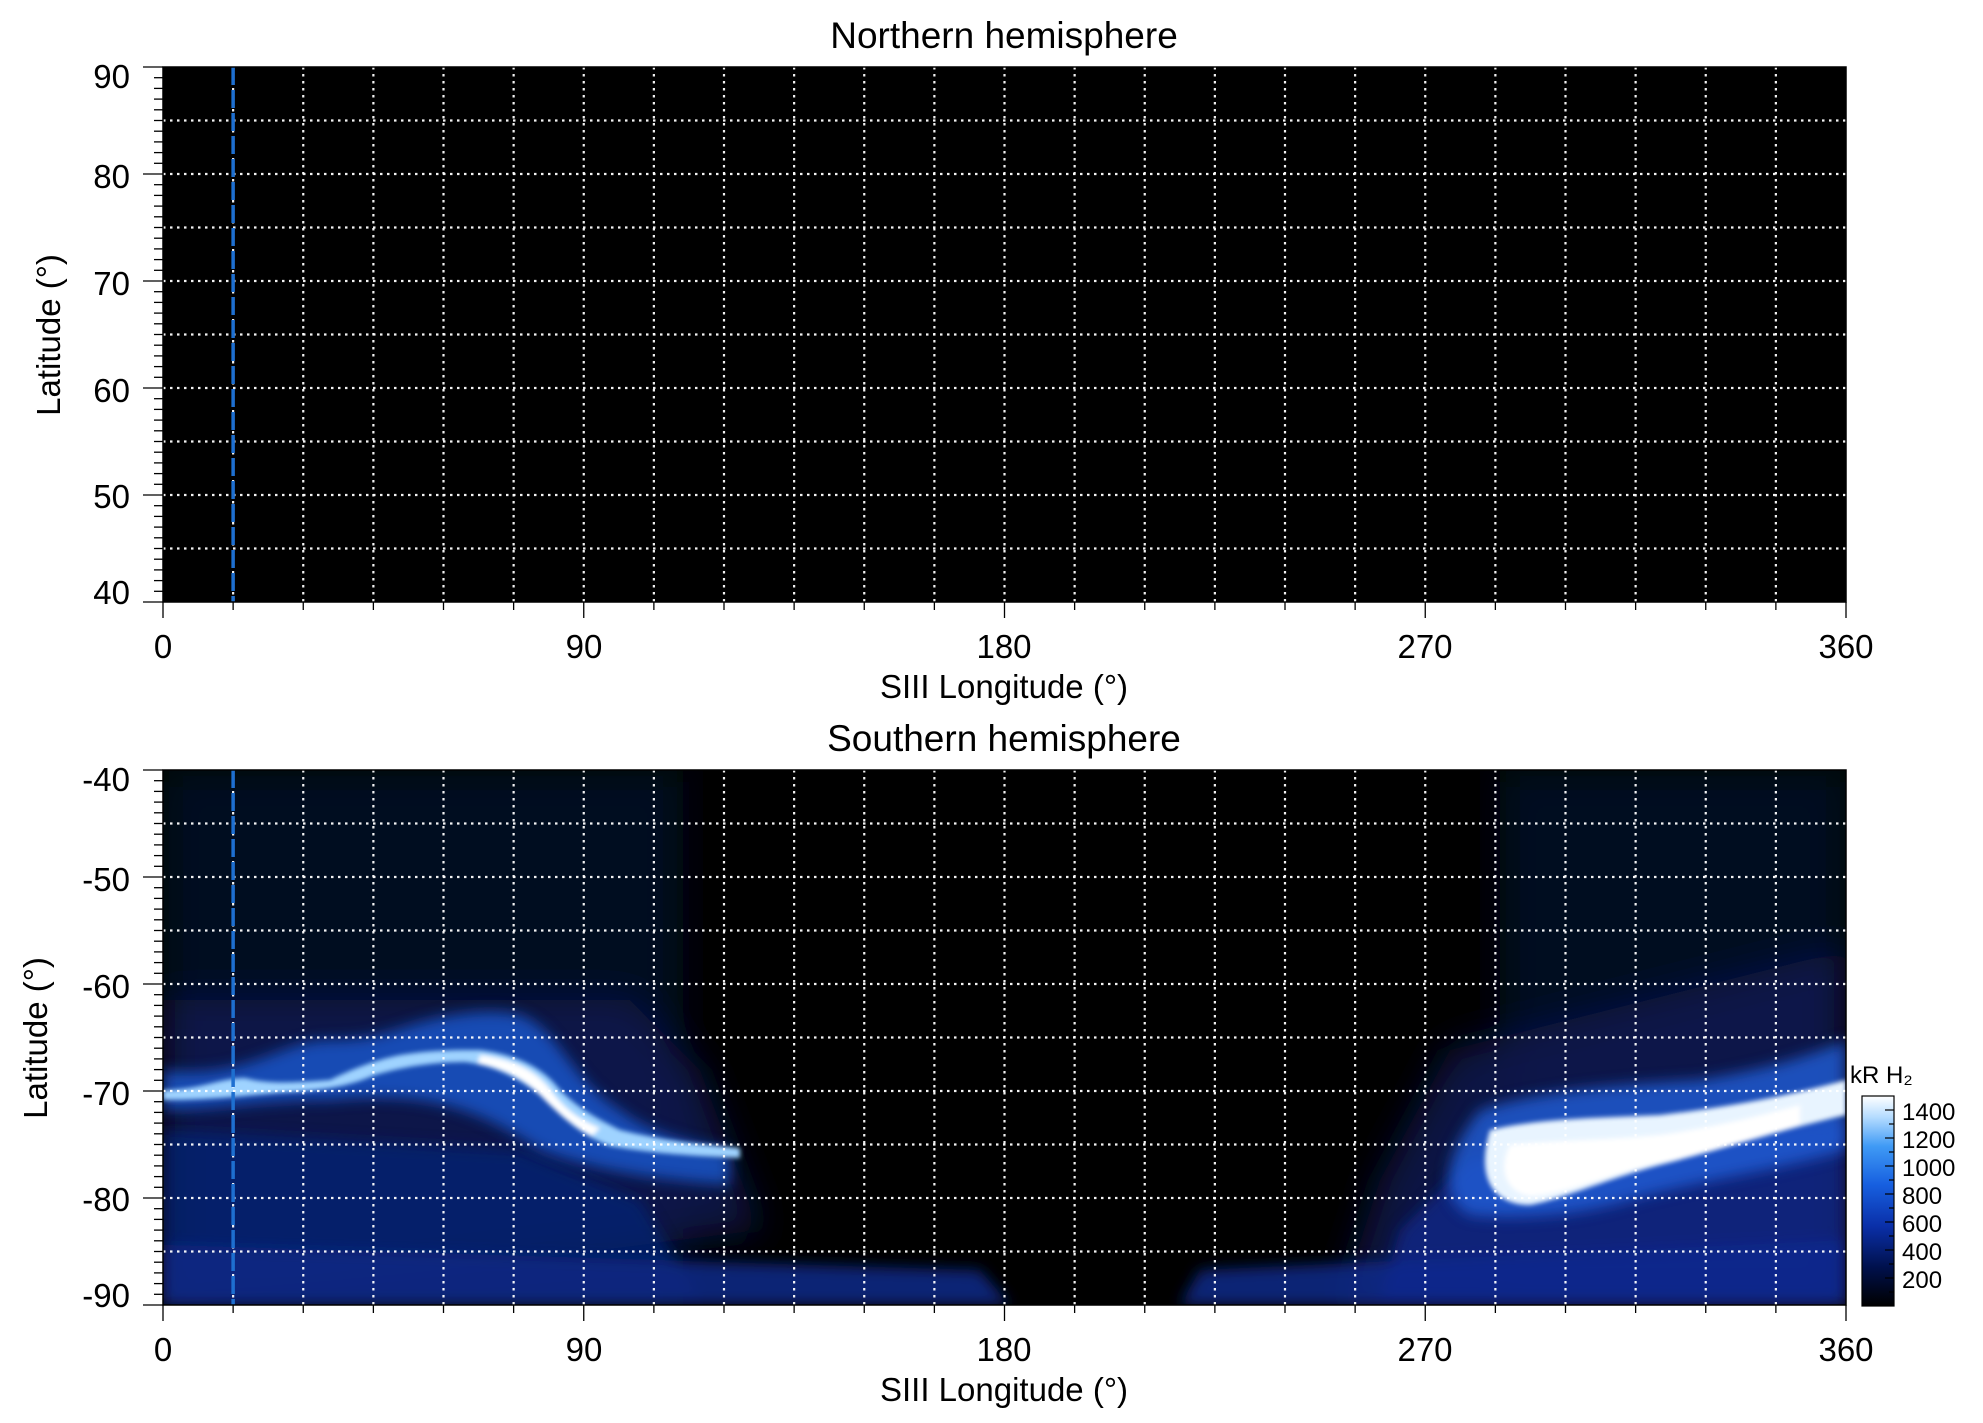 The width and height of the screenshot is (1983, 1423). Describe the element at coordinates (1424, 1349) in the screenshot. I see `south-xtick-label: 270` at that location.